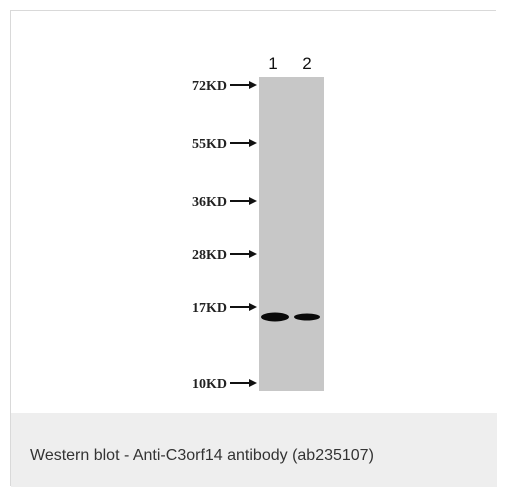 Image resolution: width=507 pixels, height=497 pixels. I want to click on marker-arrow-28kd, so click(243, 254).